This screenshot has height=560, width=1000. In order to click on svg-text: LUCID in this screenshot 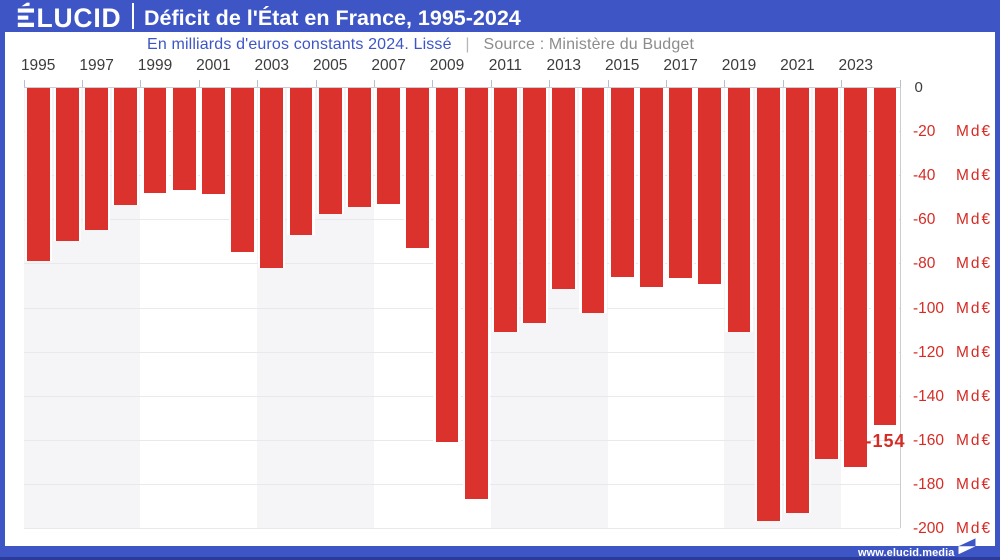, I will do `click(79, 17)`.